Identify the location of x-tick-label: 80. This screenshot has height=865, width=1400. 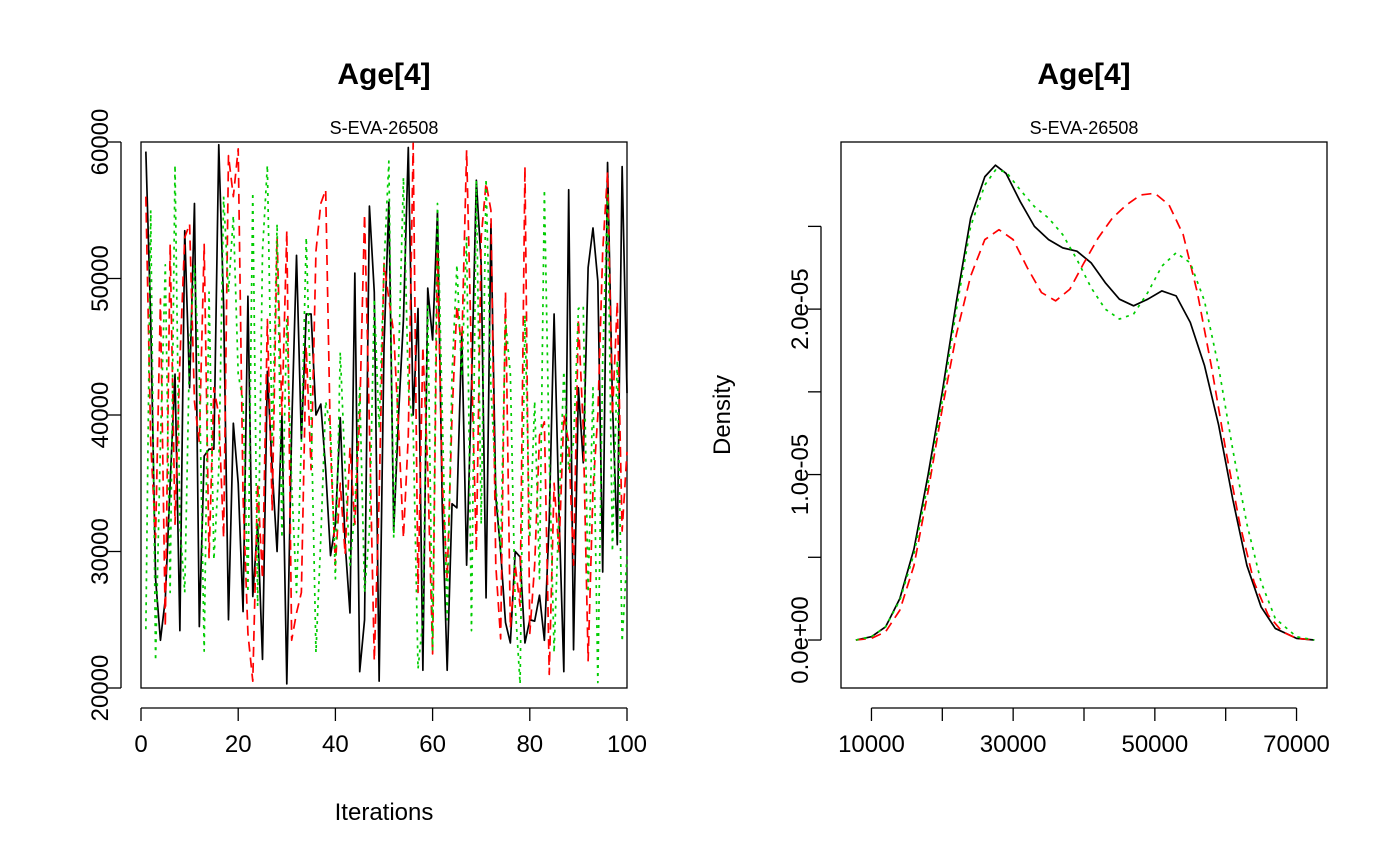
(529, 744).